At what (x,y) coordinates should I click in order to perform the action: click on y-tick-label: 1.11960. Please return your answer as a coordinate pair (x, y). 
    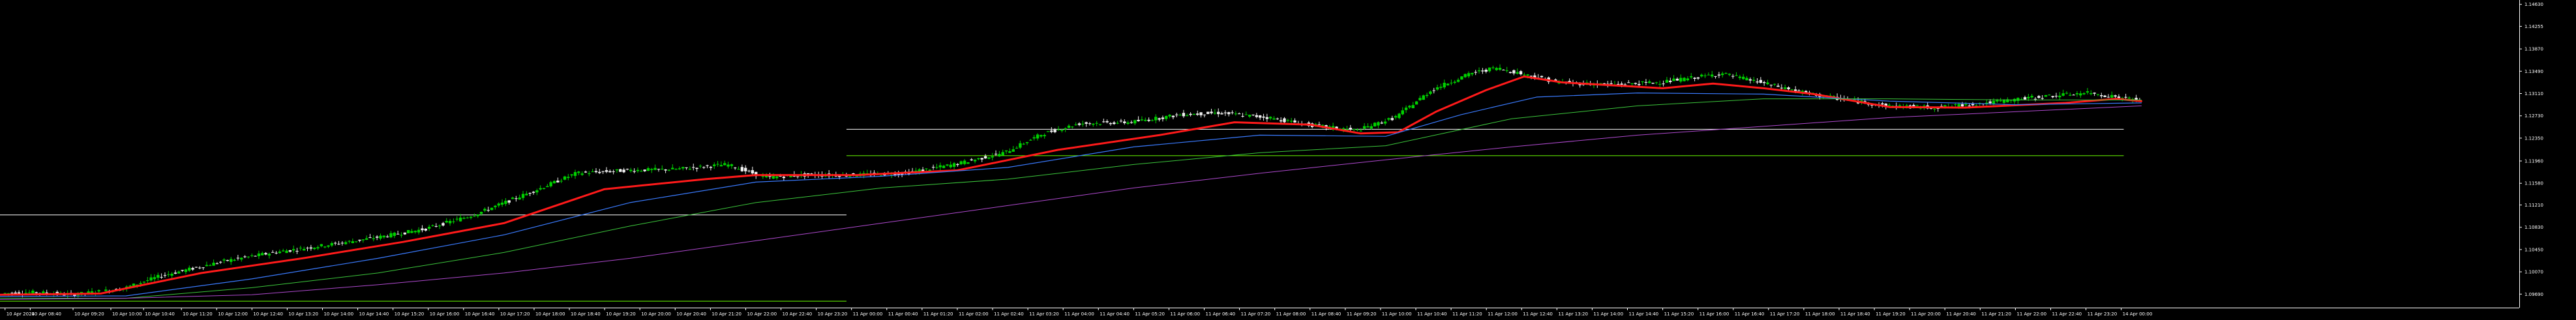
    Looking at the image, I should click on (2533, 162).